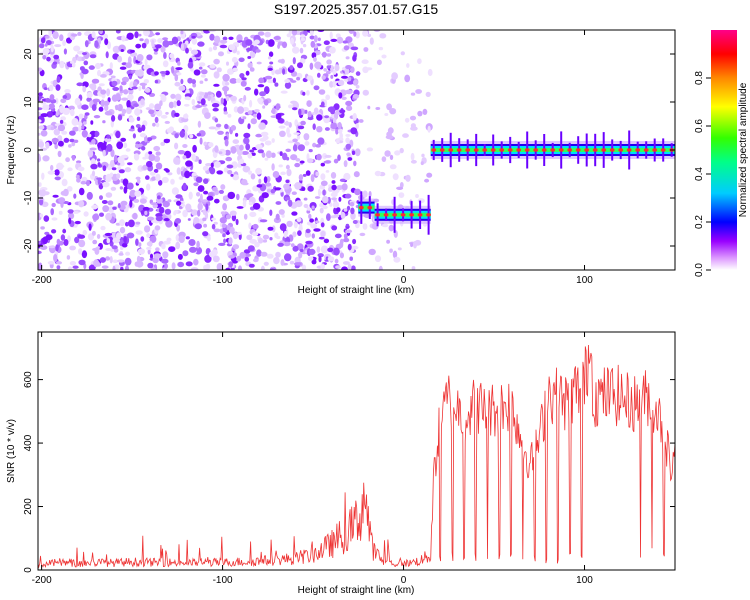 This screenshot has width=750, height=600. Describe the element at coordinates (28, 197) in the screenshot. I see `y-tick-label: -10` at that location.